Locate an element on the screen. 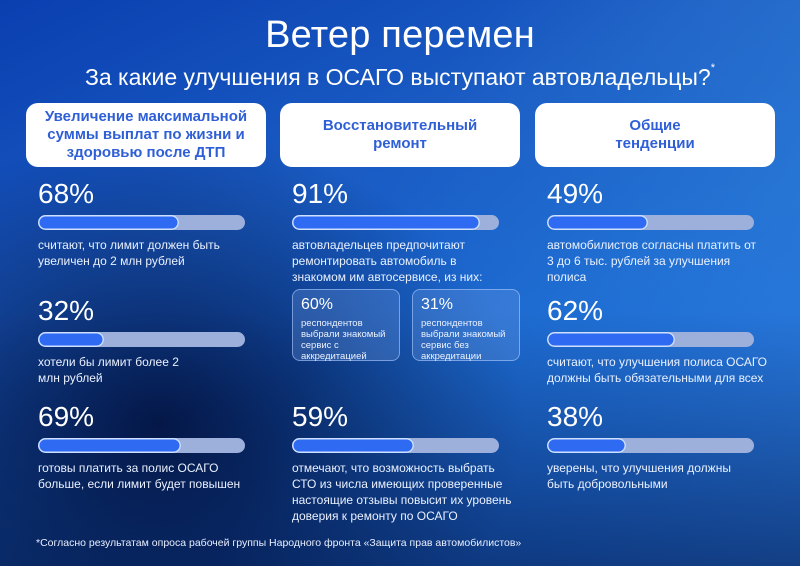 Image resolution: width=800 pixels, height=566 pixels. subcard-percent: 60% is located at coordinates (317, 304).